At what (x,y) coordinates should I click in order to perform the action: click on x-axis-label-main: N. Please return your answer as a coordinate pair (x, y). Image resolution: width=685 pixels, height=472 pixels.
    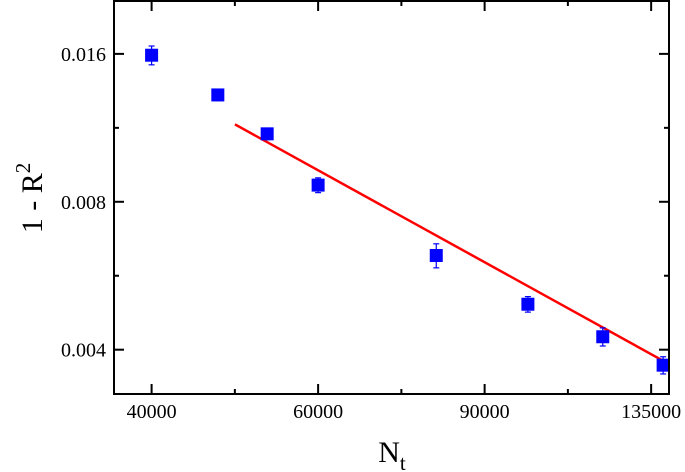
    Looking at the image, I should click on (389, 452).